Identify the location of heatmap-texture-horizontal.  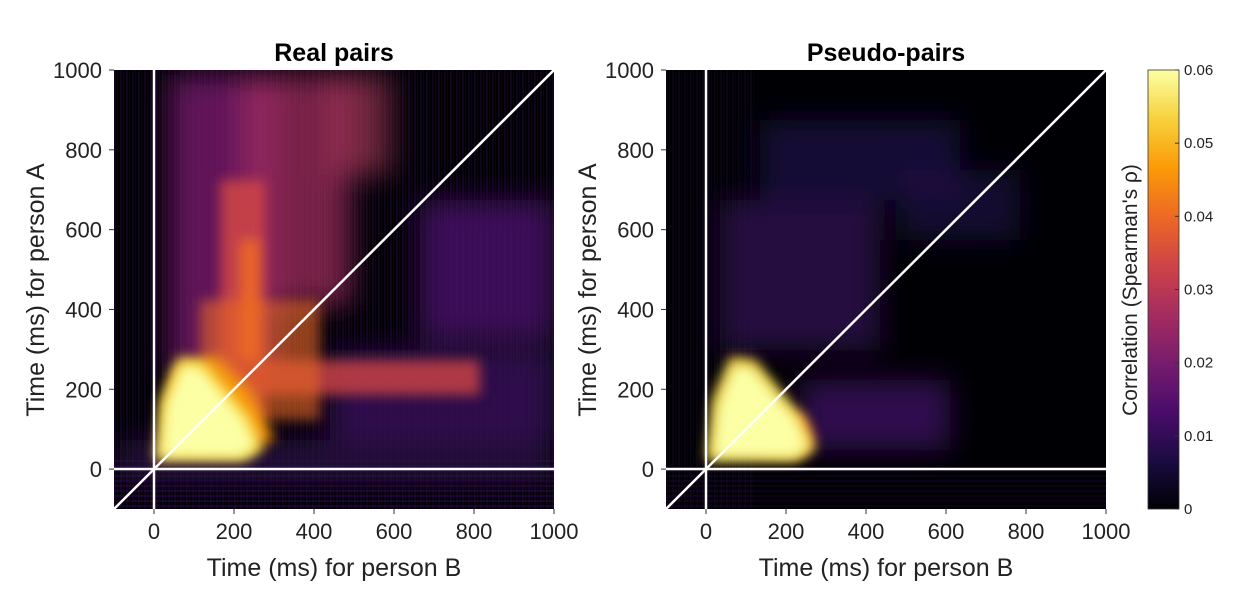
(886, 489).